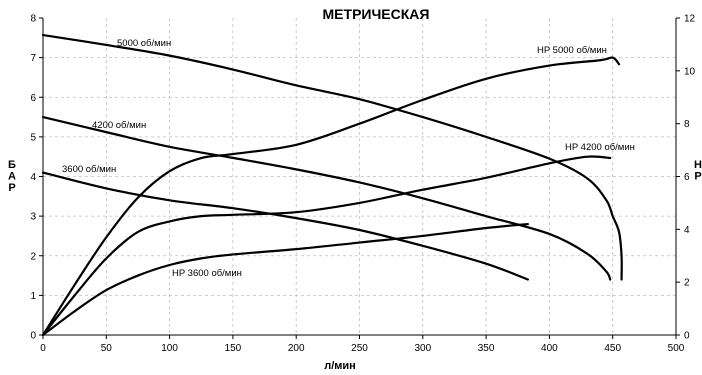  I want to click on series-label-4: HP 5000 об/мин, so click(572, 50).